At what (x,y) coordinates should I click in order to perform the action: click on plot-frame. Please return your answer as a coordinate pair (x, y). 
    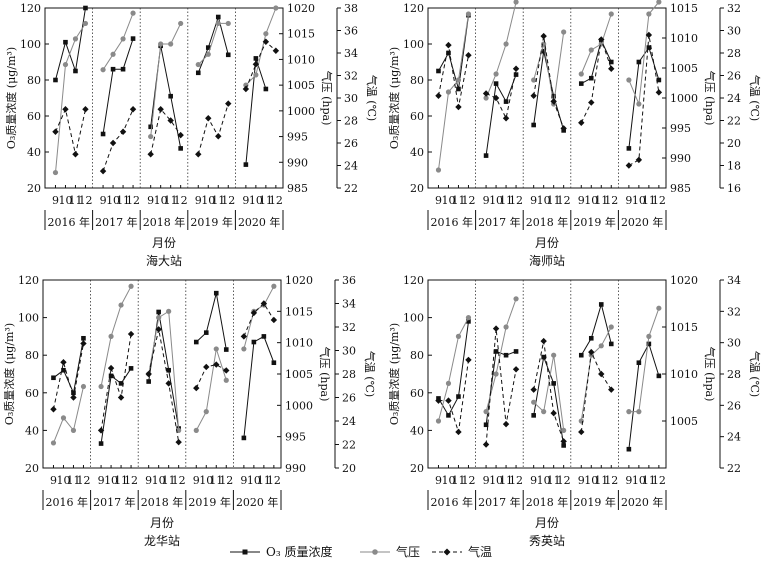
    Looking at the image, I should click on (547, 98).